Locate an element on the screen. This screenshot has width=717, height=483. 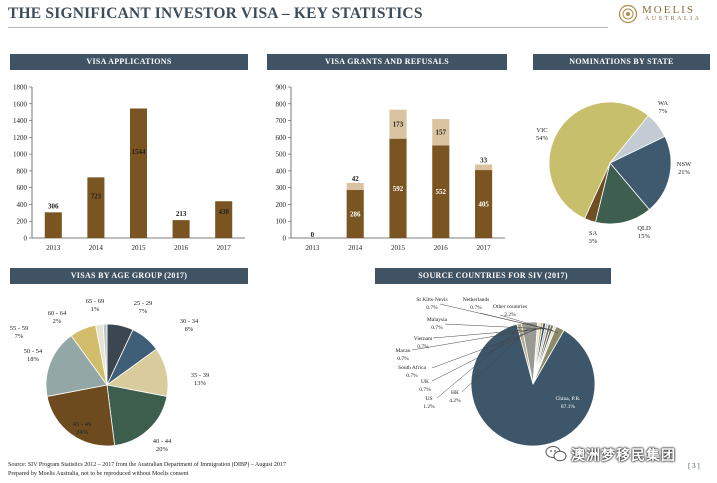
bar-value-label: 306 is located at coordinates (53, 206).